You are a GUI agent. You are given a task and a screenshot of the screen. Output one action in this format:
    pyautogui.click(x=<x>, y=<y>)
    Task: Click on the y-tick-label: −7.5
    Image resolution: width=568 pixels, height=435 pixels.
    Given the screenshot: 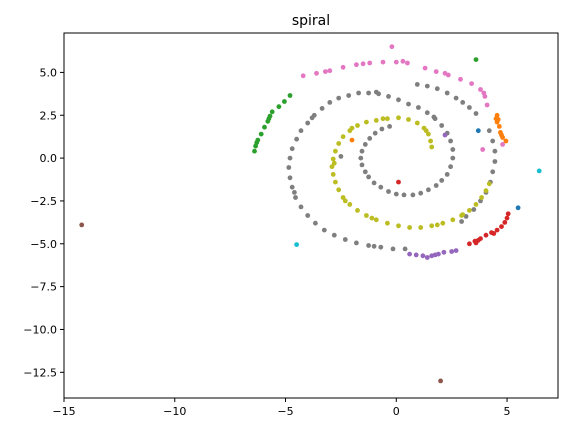 What is the action you would take?
    pyautogui.click(x=43, y=287)
    